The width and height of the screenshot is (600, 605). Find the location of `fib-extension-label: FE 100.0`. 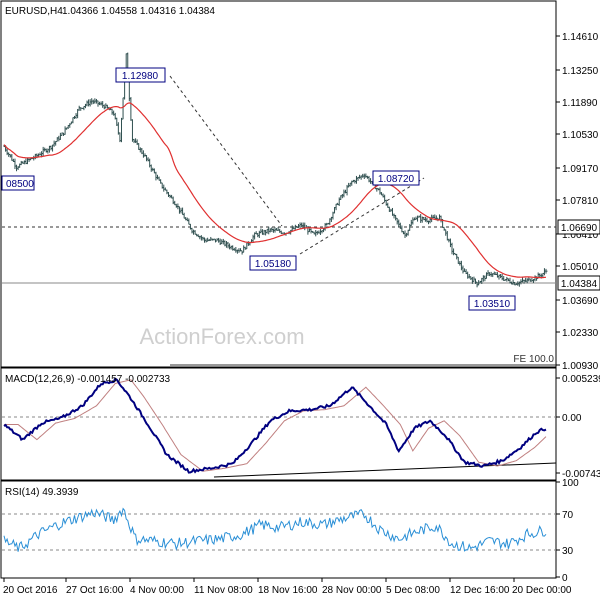

fib-extension-label: FE 100.0 is located at coordinates (533, 359).